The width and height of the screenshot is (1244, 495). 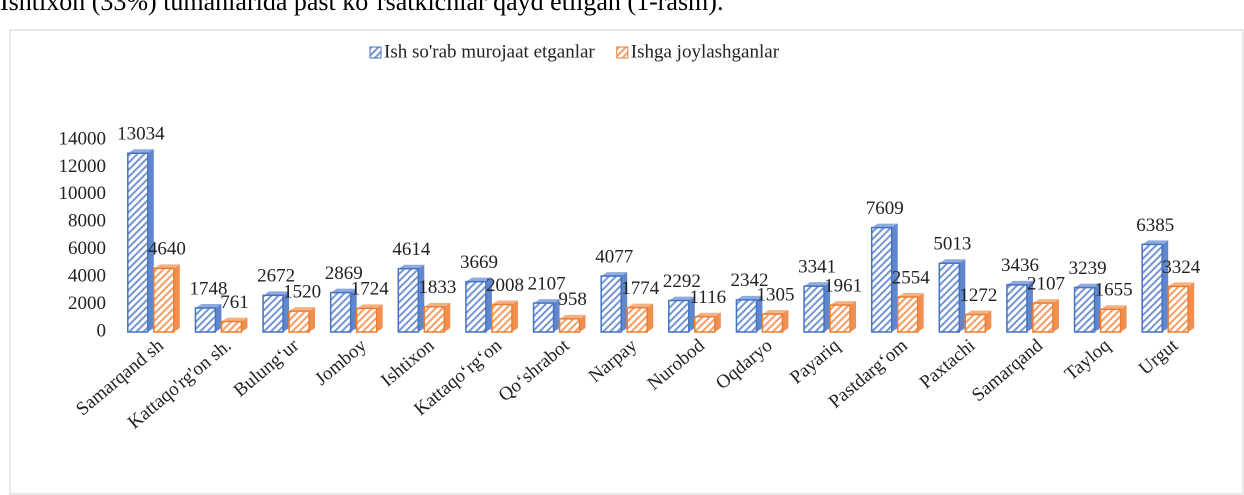 I want to click on y-tick-label: 0, so click(x=102, y=330).